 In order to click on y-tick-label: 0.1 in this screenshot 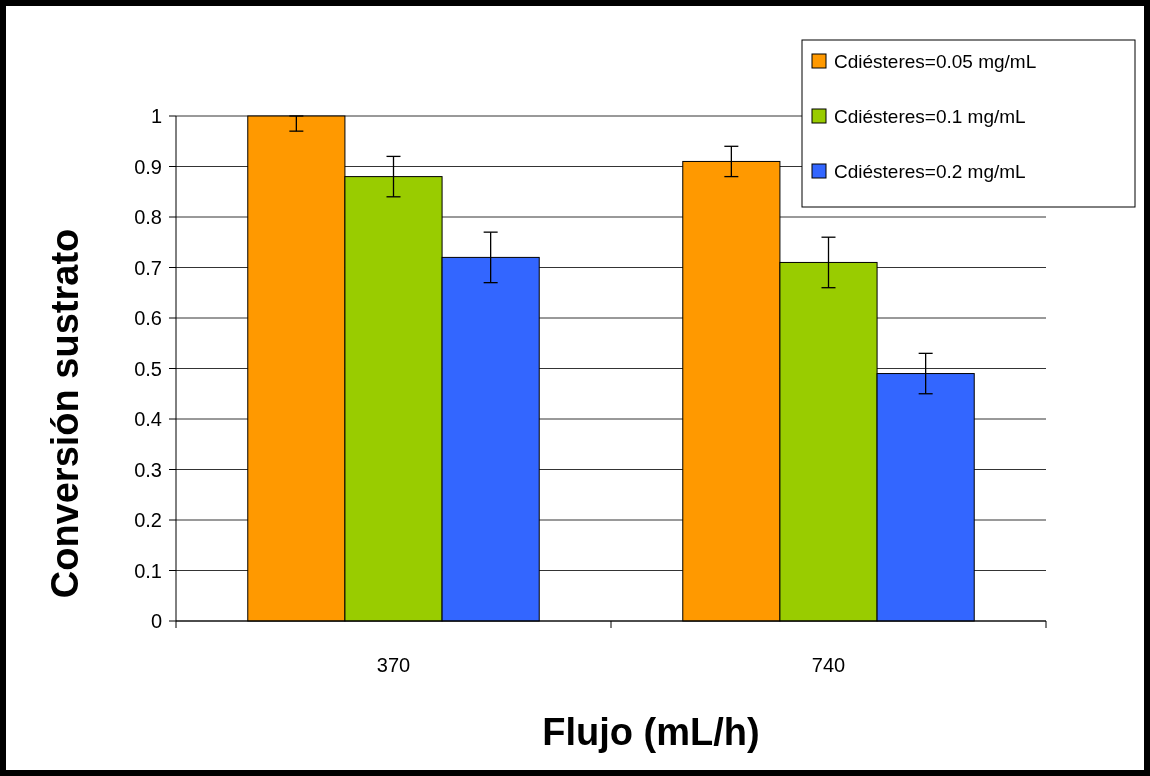, I will do `click(148, 570)`.